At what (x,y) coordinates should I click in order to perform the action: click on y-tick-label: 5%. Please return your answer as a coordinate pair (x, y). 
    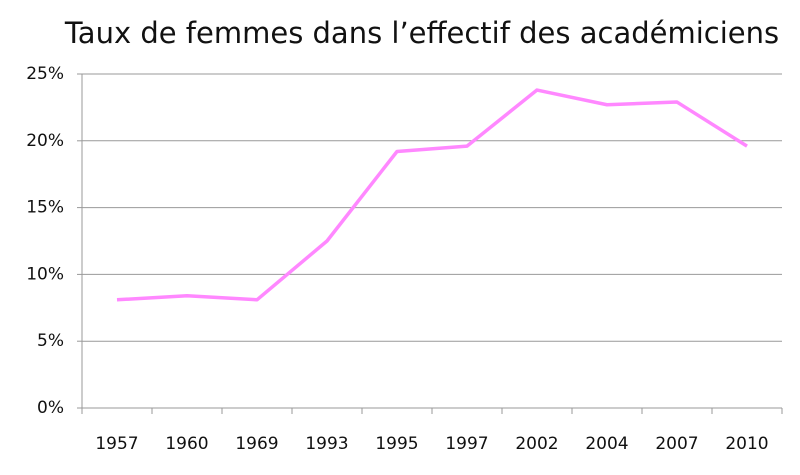
    Looking at the image, I should click on (50, 341).